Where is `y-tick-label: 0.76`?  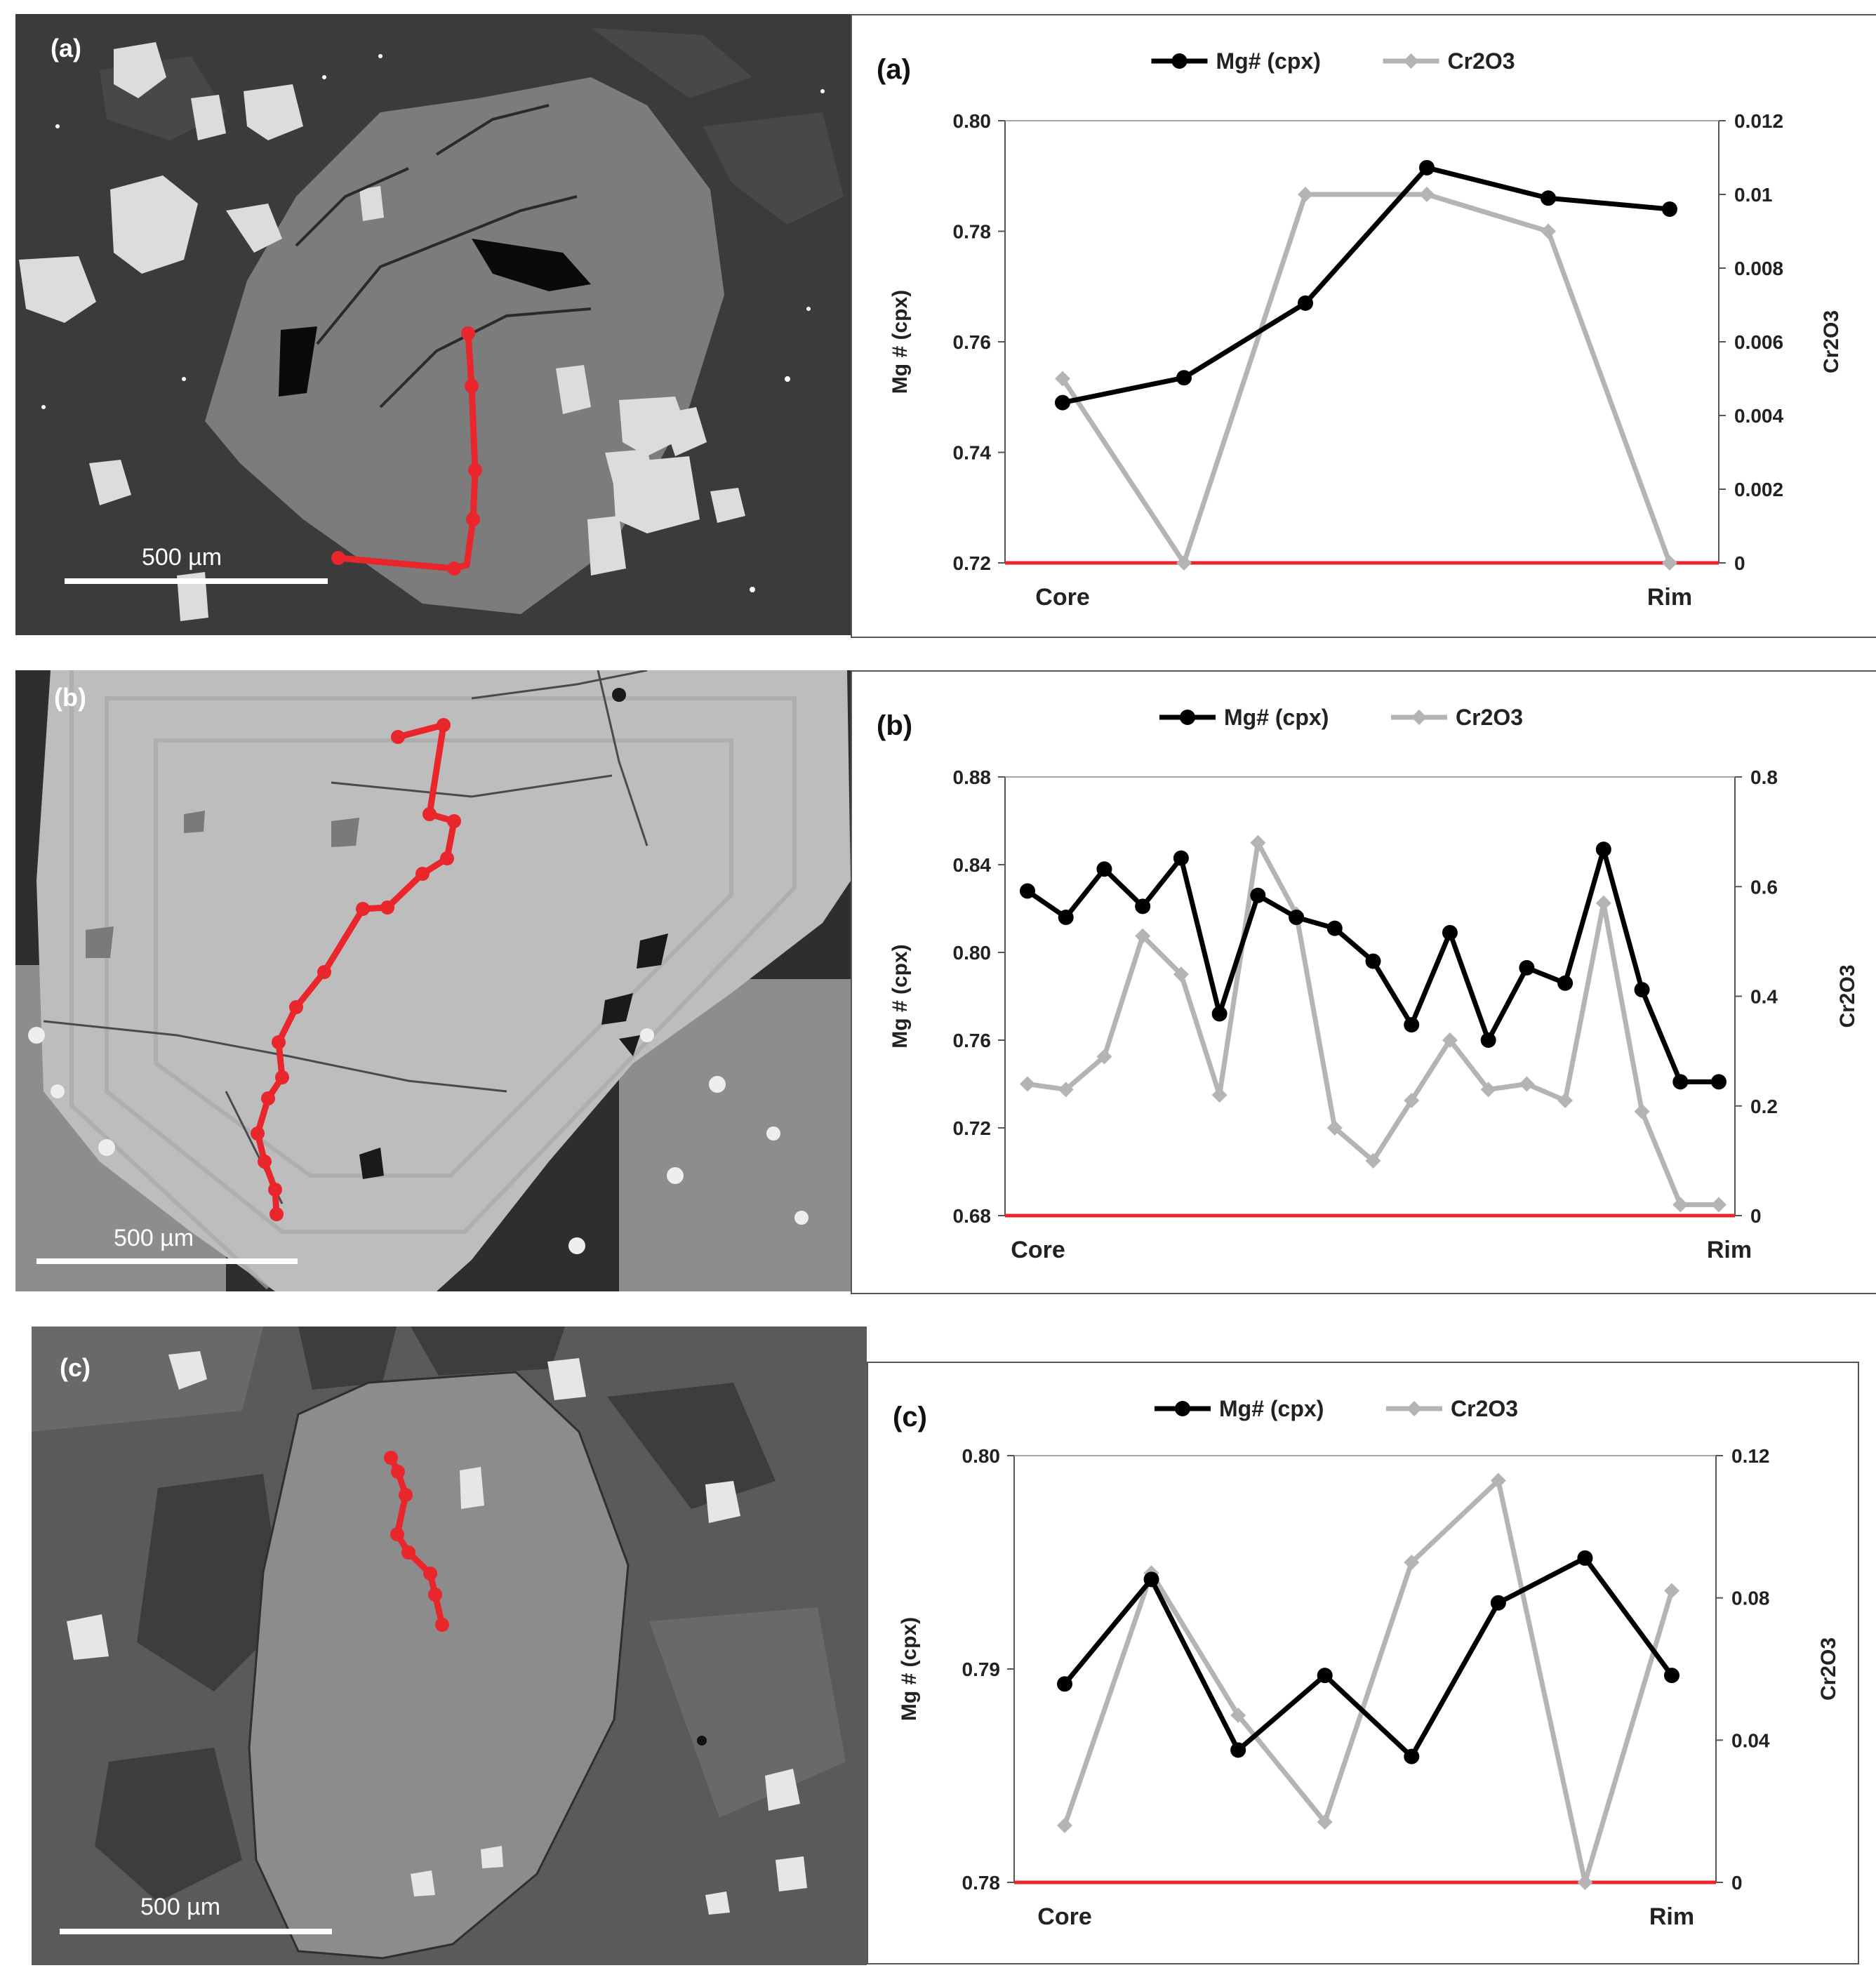
y-tick-label: 0.76 is located at coordinates (972, 342).